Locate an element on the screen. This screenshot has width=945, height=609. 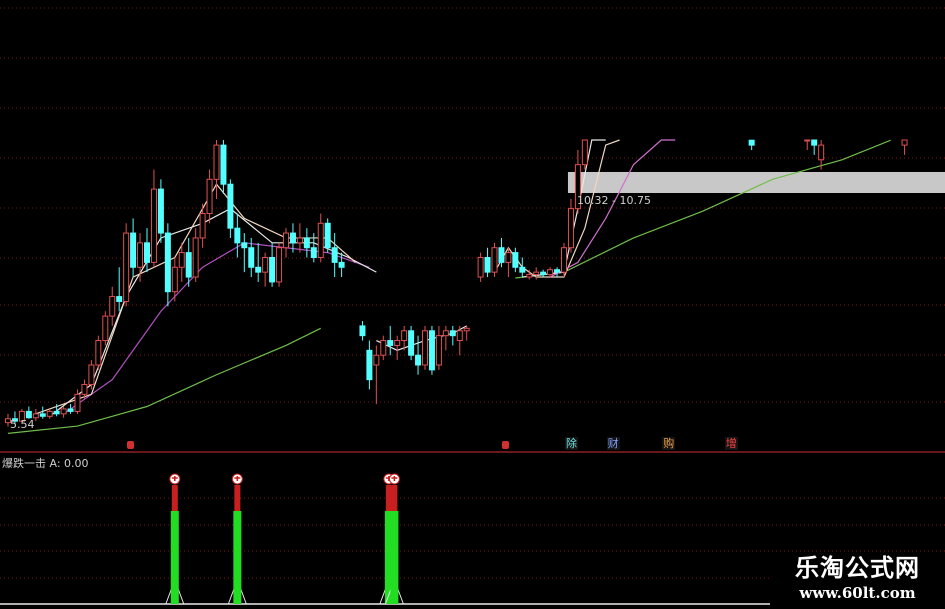
event-marker: 增 is located at coordinates (731, 443).